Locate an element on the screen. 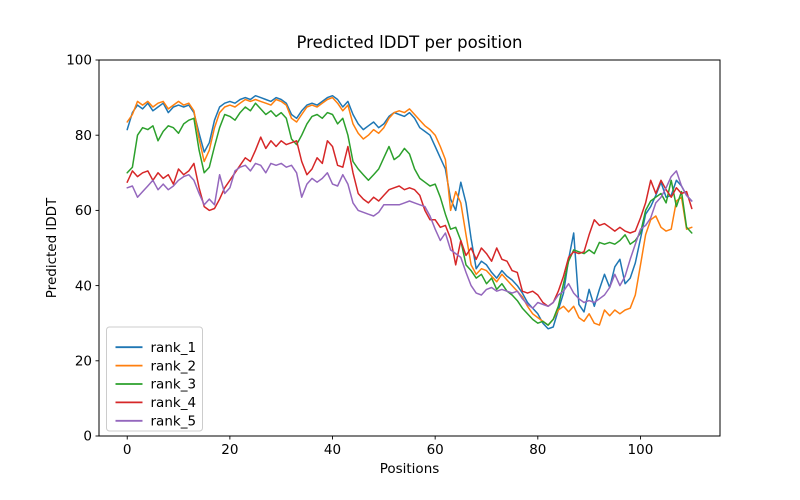  legend-label-rank_5: rank_5 is located at coordinates (174, 422).